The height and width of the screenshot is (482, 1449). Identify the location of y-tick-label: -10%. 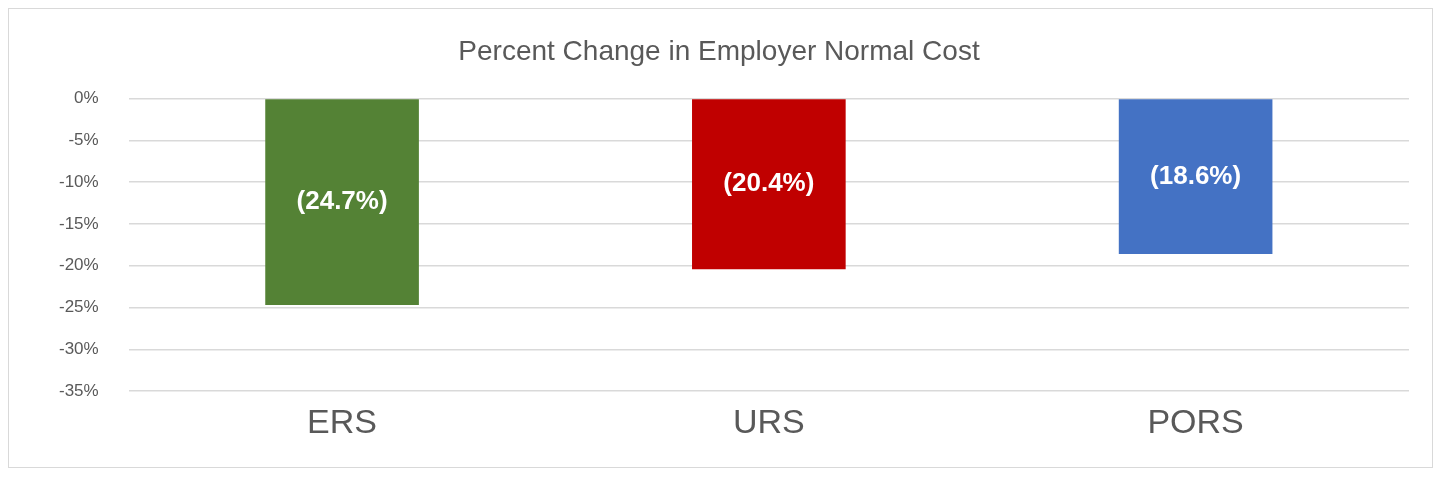
(79, 181).